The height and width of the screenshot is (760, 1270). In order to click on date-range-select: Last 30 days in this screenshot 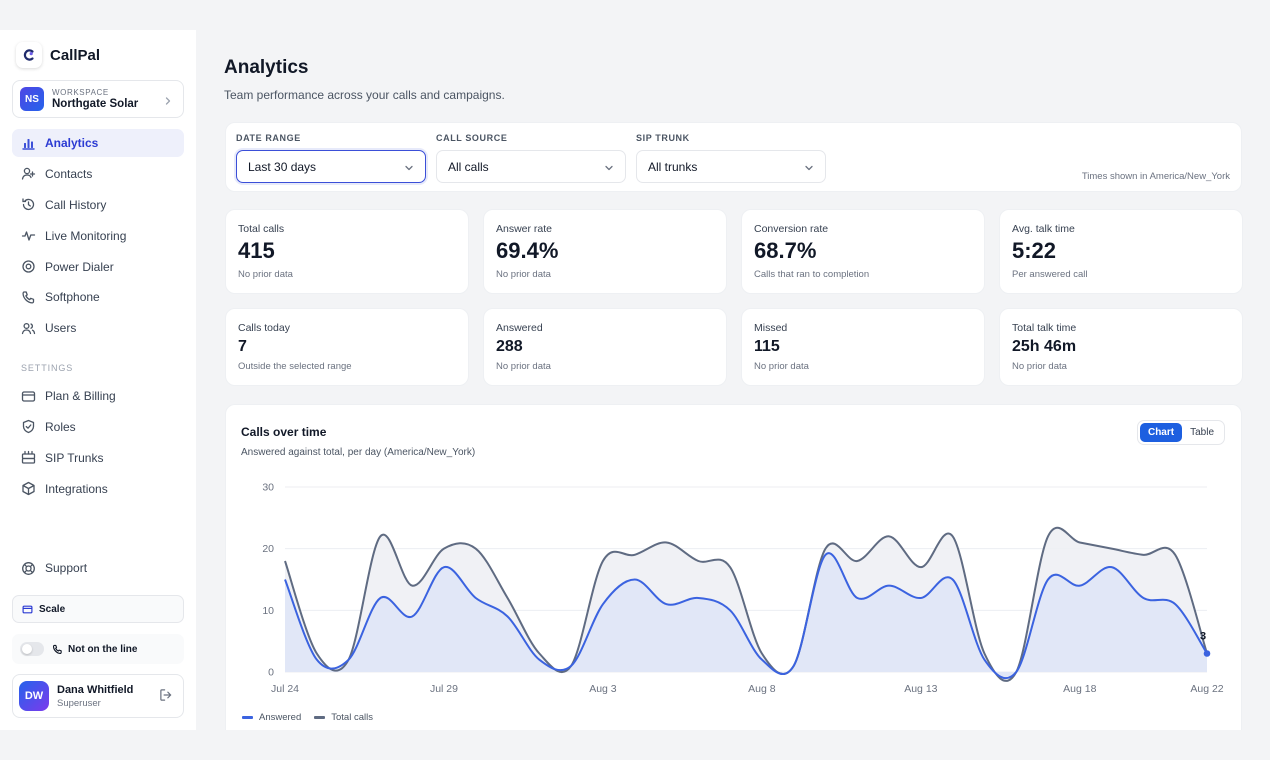, I will do `click(331, 166)`.